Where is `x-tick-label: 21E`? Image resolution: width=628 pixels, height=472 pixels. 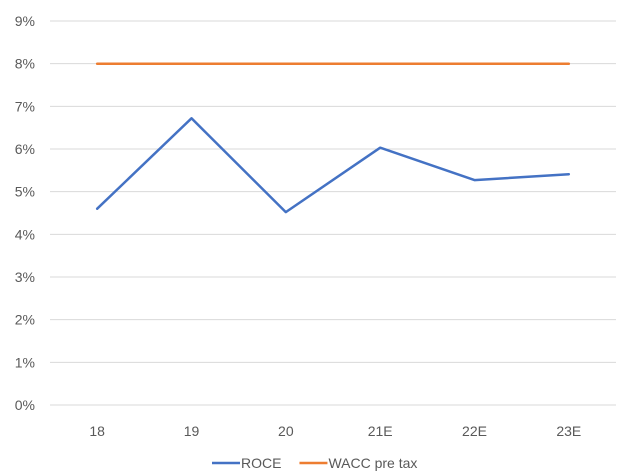
x-tick-label: 21E is located at coordinates (380, 431).